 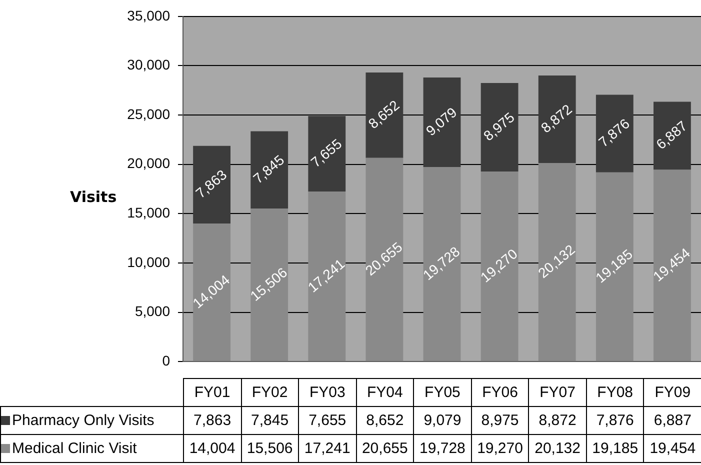 What do you see at coordinates (500, 448) in the screenshot?
I see `data-label: 19,270` at bounding box center [500, 448].